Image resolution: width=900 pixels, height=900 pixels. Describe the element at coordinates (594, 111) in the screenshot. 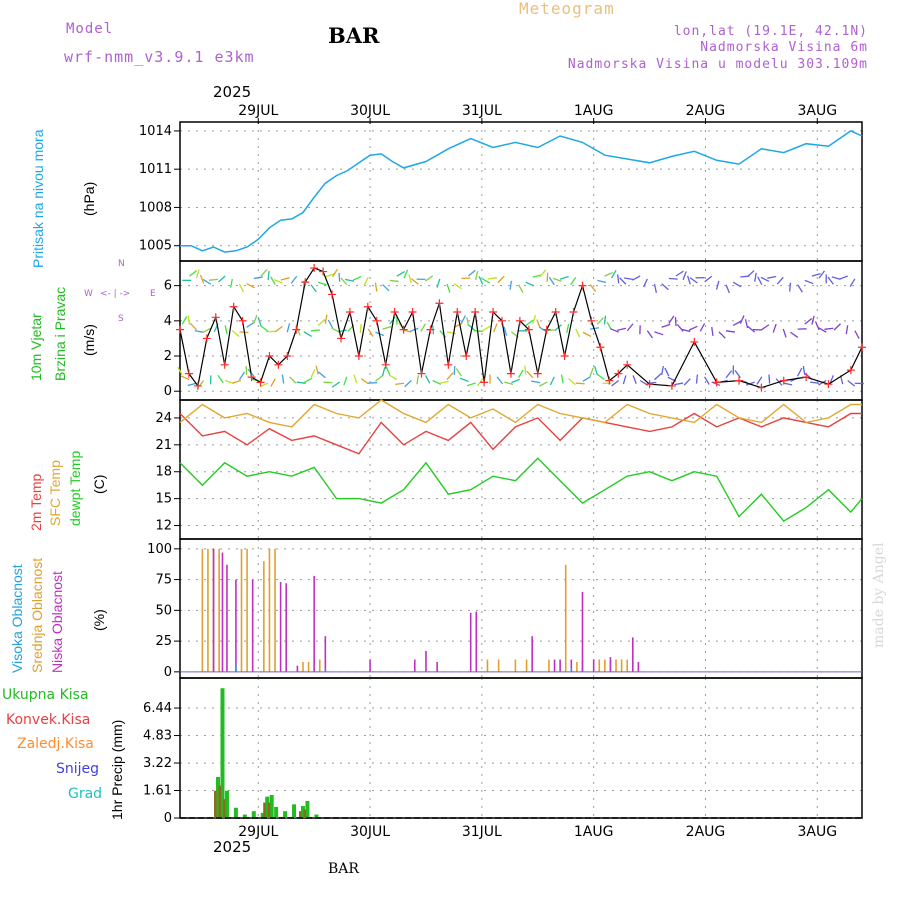

I see `top-day-label: 1AUG` at that location.